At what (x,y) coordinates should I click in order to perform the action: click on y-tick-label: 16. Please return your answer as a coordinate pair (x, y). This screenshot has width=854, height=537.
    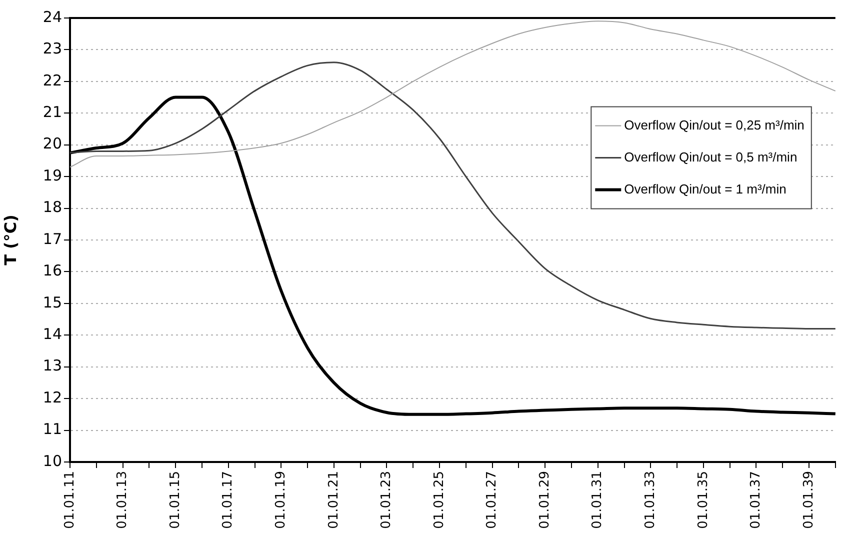
    Looking at the image, I should click on (52, 271).